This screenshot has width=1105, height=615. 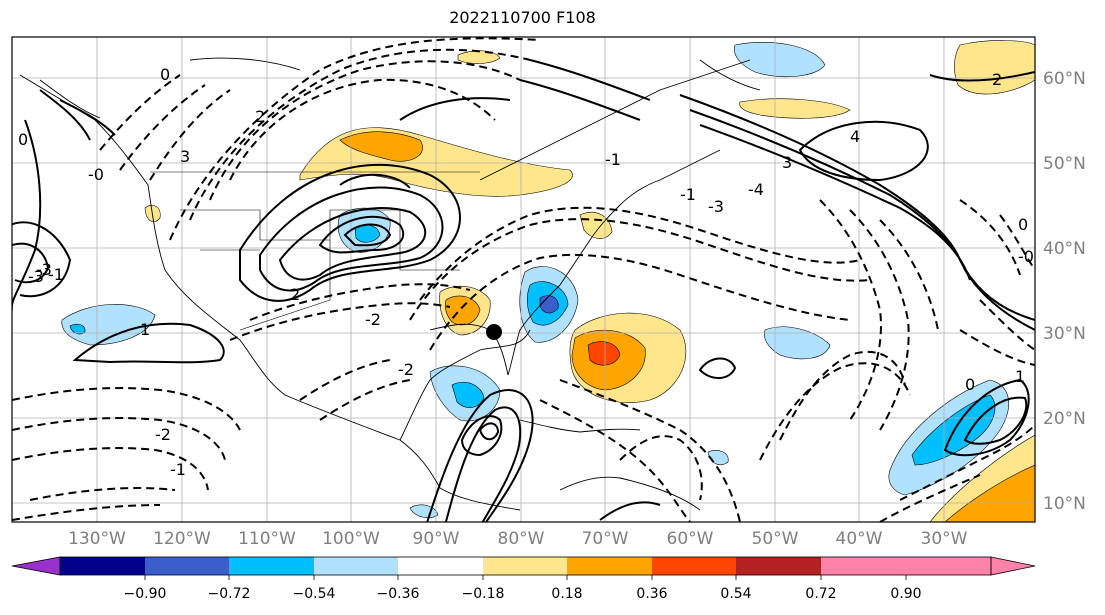 I want to click on colorbar-ticks, so click(x=525, y=577).